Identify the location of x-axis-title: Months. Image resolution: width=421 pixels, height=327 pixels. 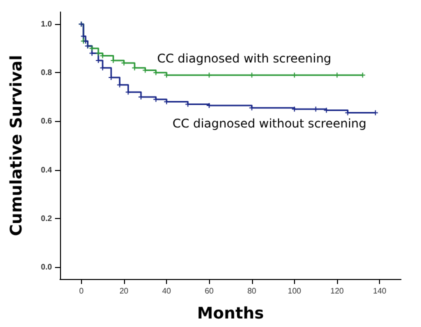
(230, 313).